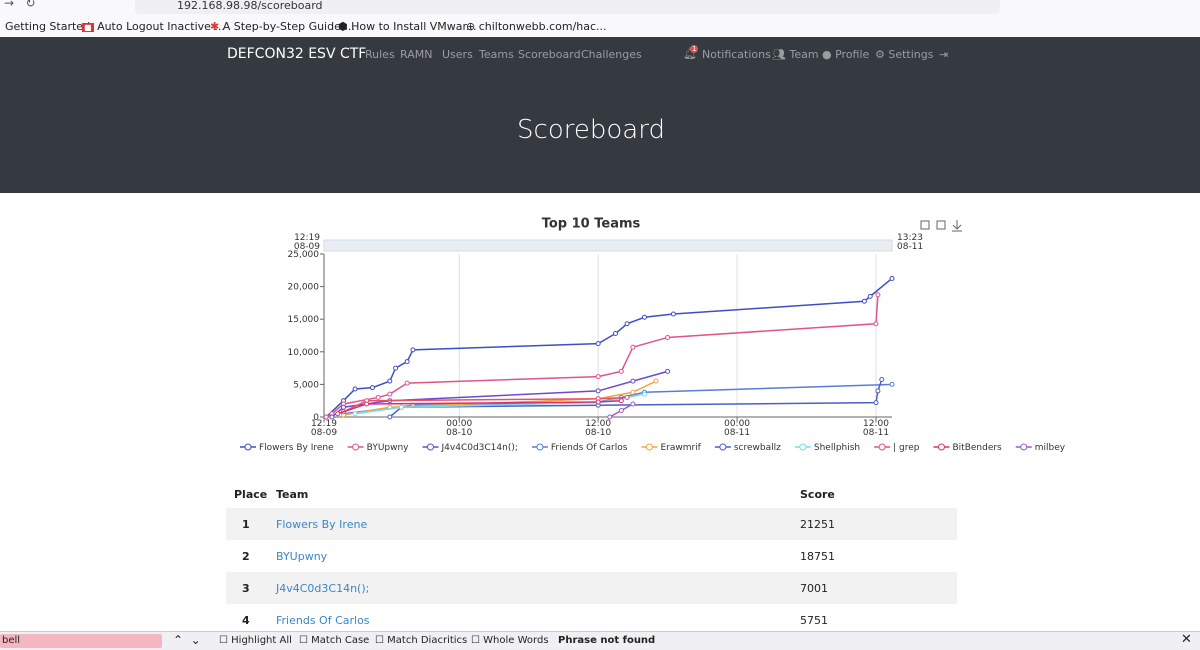 This screenshot has width=1200, height=650. I want to click on nav-link: Challenges, so click(611, 54).